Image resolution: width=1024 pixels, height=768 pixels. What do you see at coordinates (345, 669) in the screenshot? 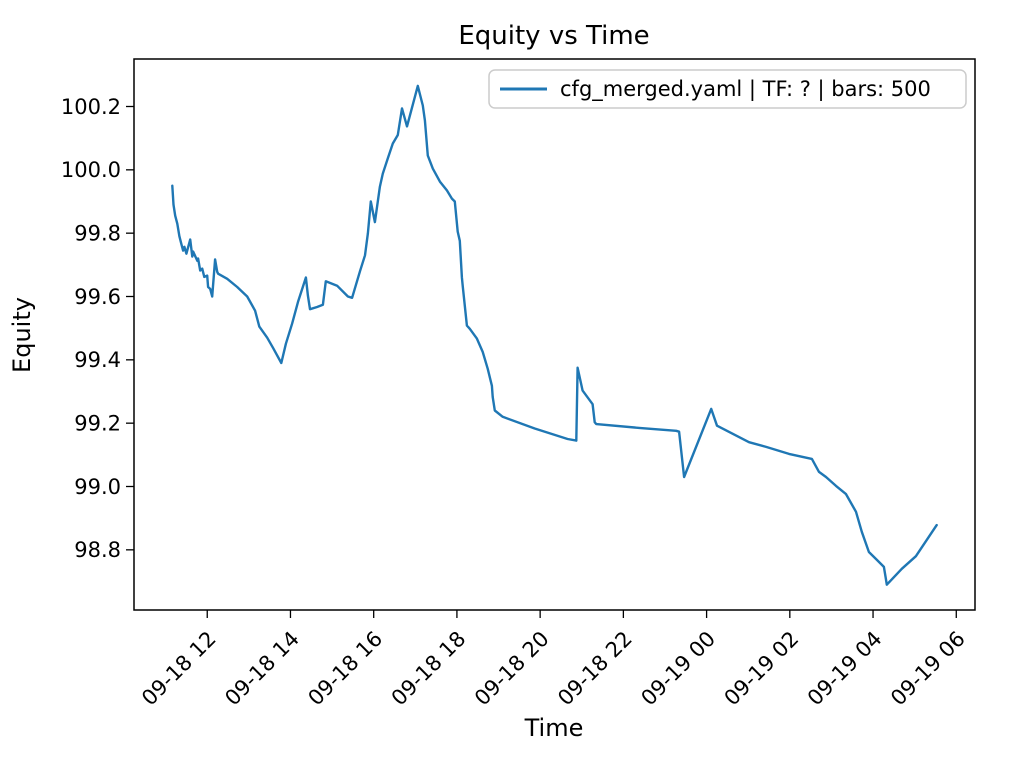
I see `x-tick-label: 09-18 16` at bounding box center [345, 669].